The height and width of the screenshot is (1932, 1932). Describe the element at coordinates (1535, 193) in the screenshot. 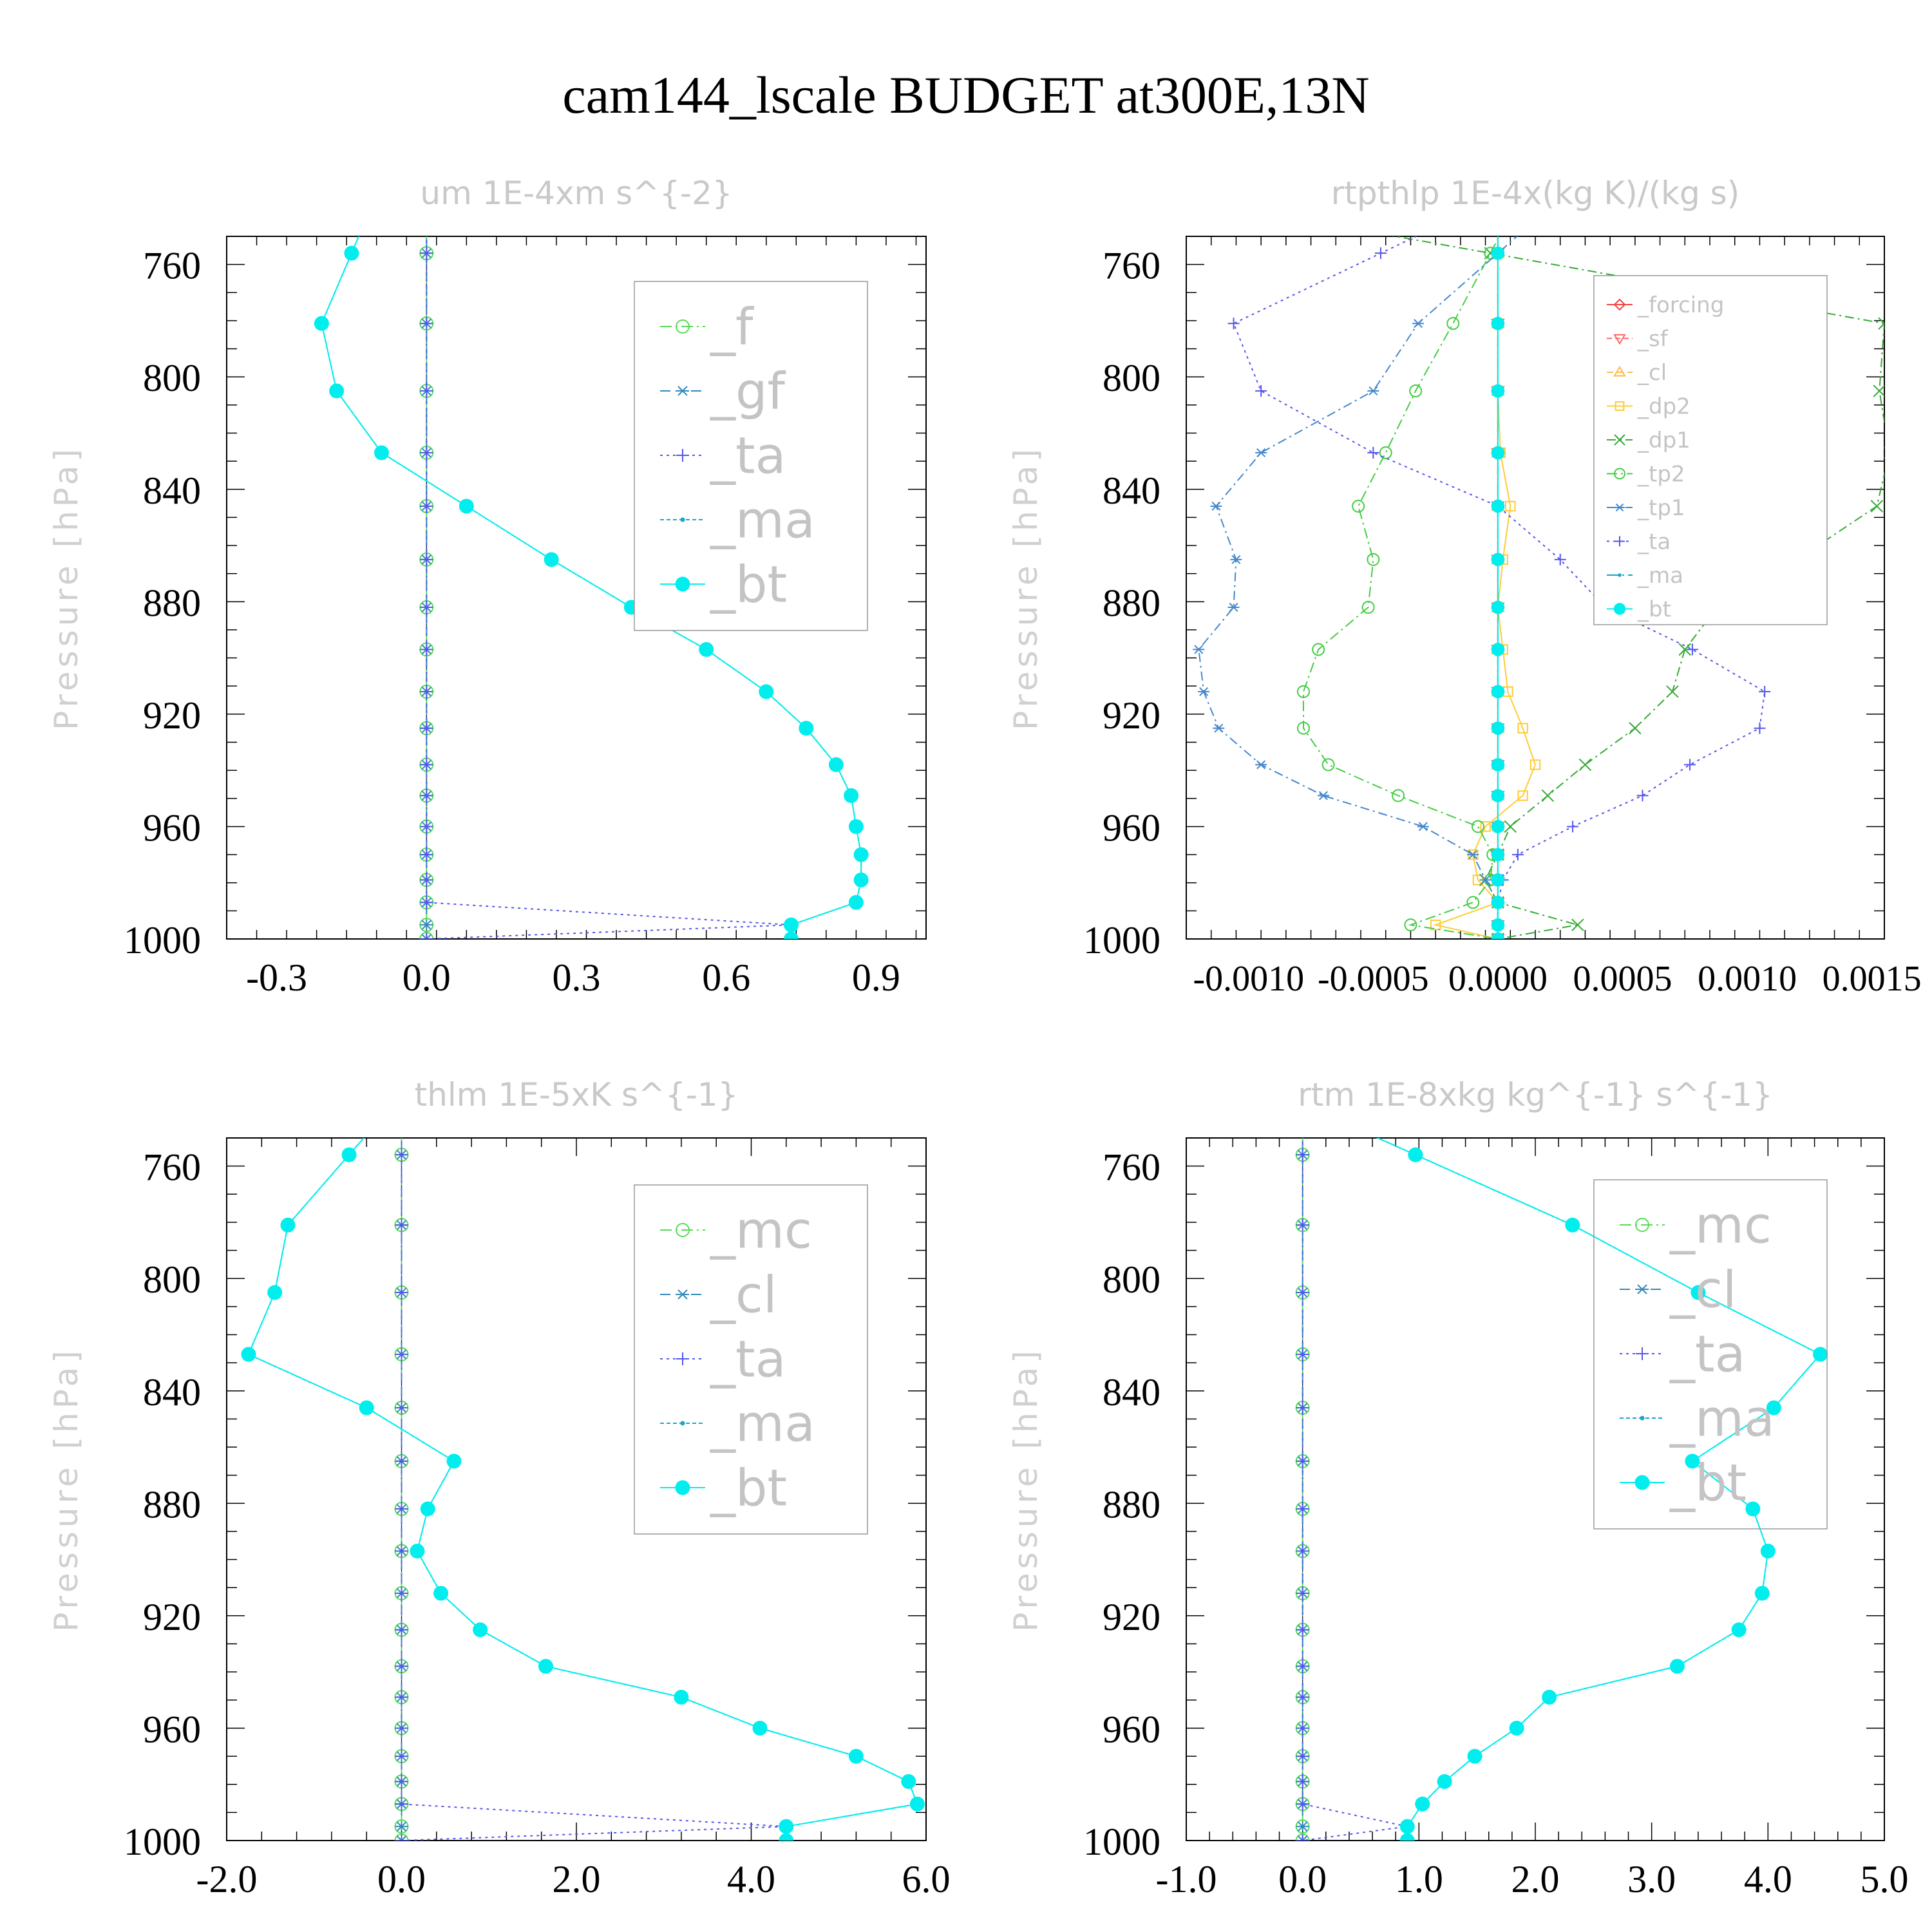

I see `panel-title: rtpthlp 1E-4x(kg K)/(kg s)` at that location.